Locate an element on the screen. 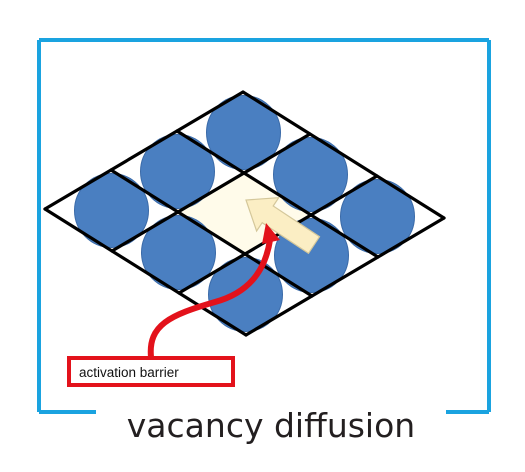 The width and height of the screenshot is (525, 472). caption: vacancy diffusion is located at coordinates (271, 425).